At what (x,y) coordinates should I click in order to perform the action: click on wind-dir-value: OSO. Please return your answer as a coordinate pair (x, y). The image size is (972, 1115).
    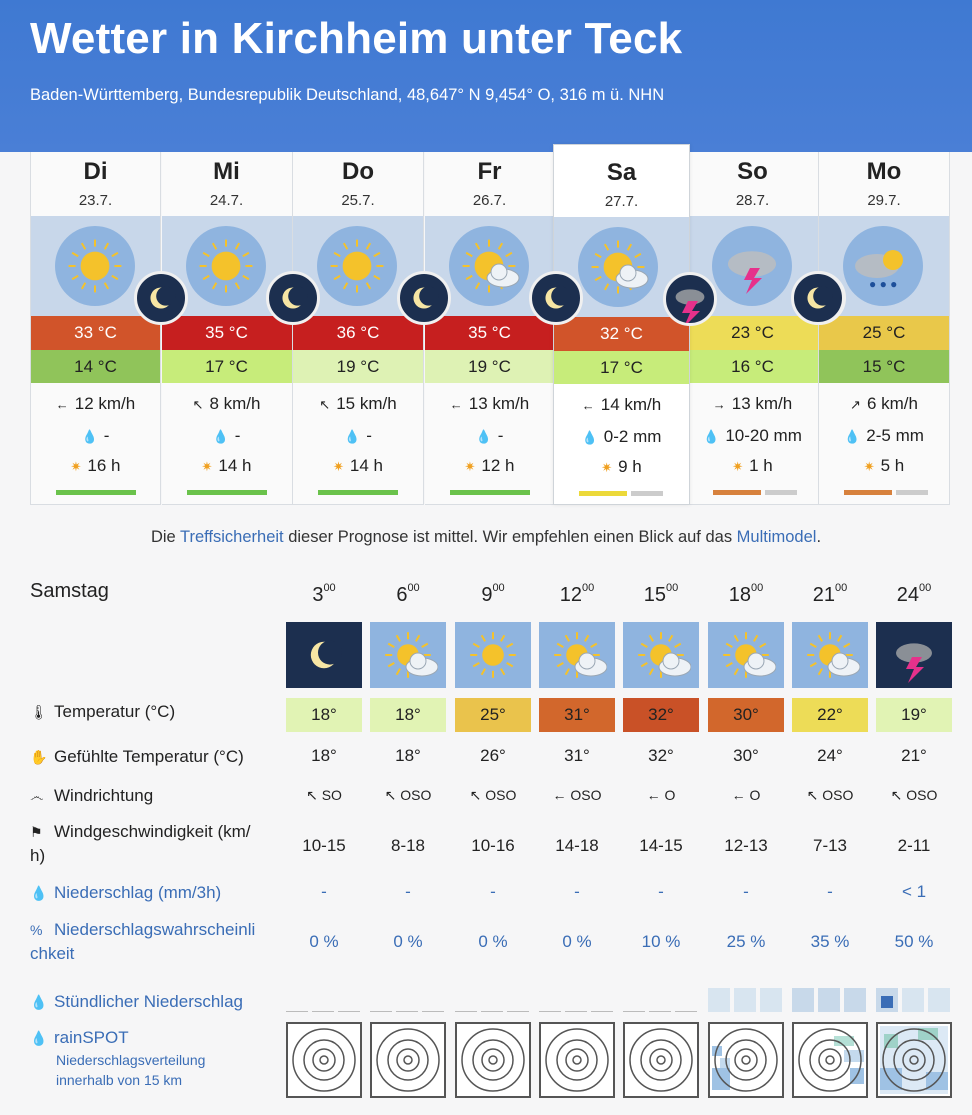
    Looking at the image, I should click on (586, 795).